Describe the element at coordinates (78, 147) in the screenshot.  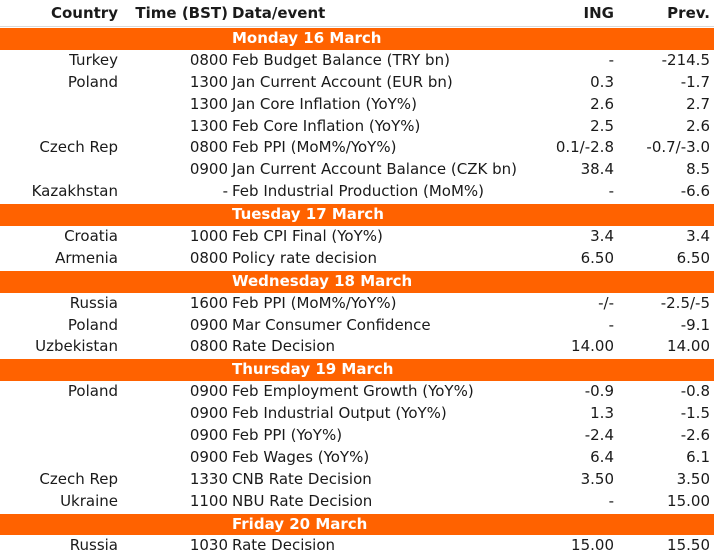
I see `country-cell: Czech Rep` at that location.